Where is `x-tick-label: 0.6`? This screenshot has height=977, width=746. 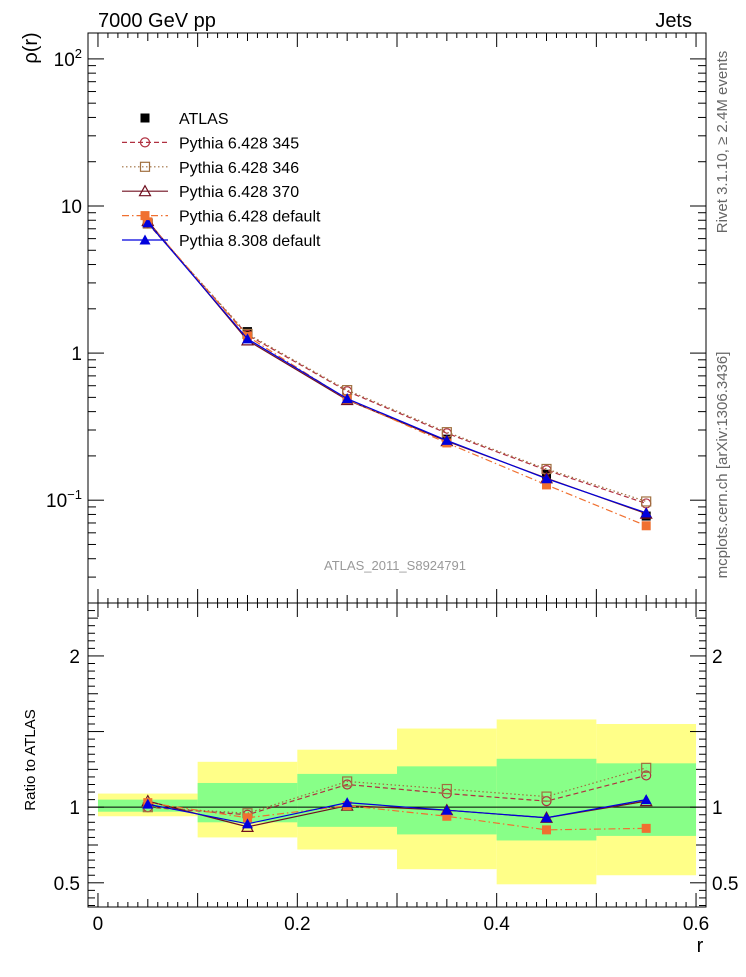
x-tick-label: 0.6 is located at coordinates (696, 924).